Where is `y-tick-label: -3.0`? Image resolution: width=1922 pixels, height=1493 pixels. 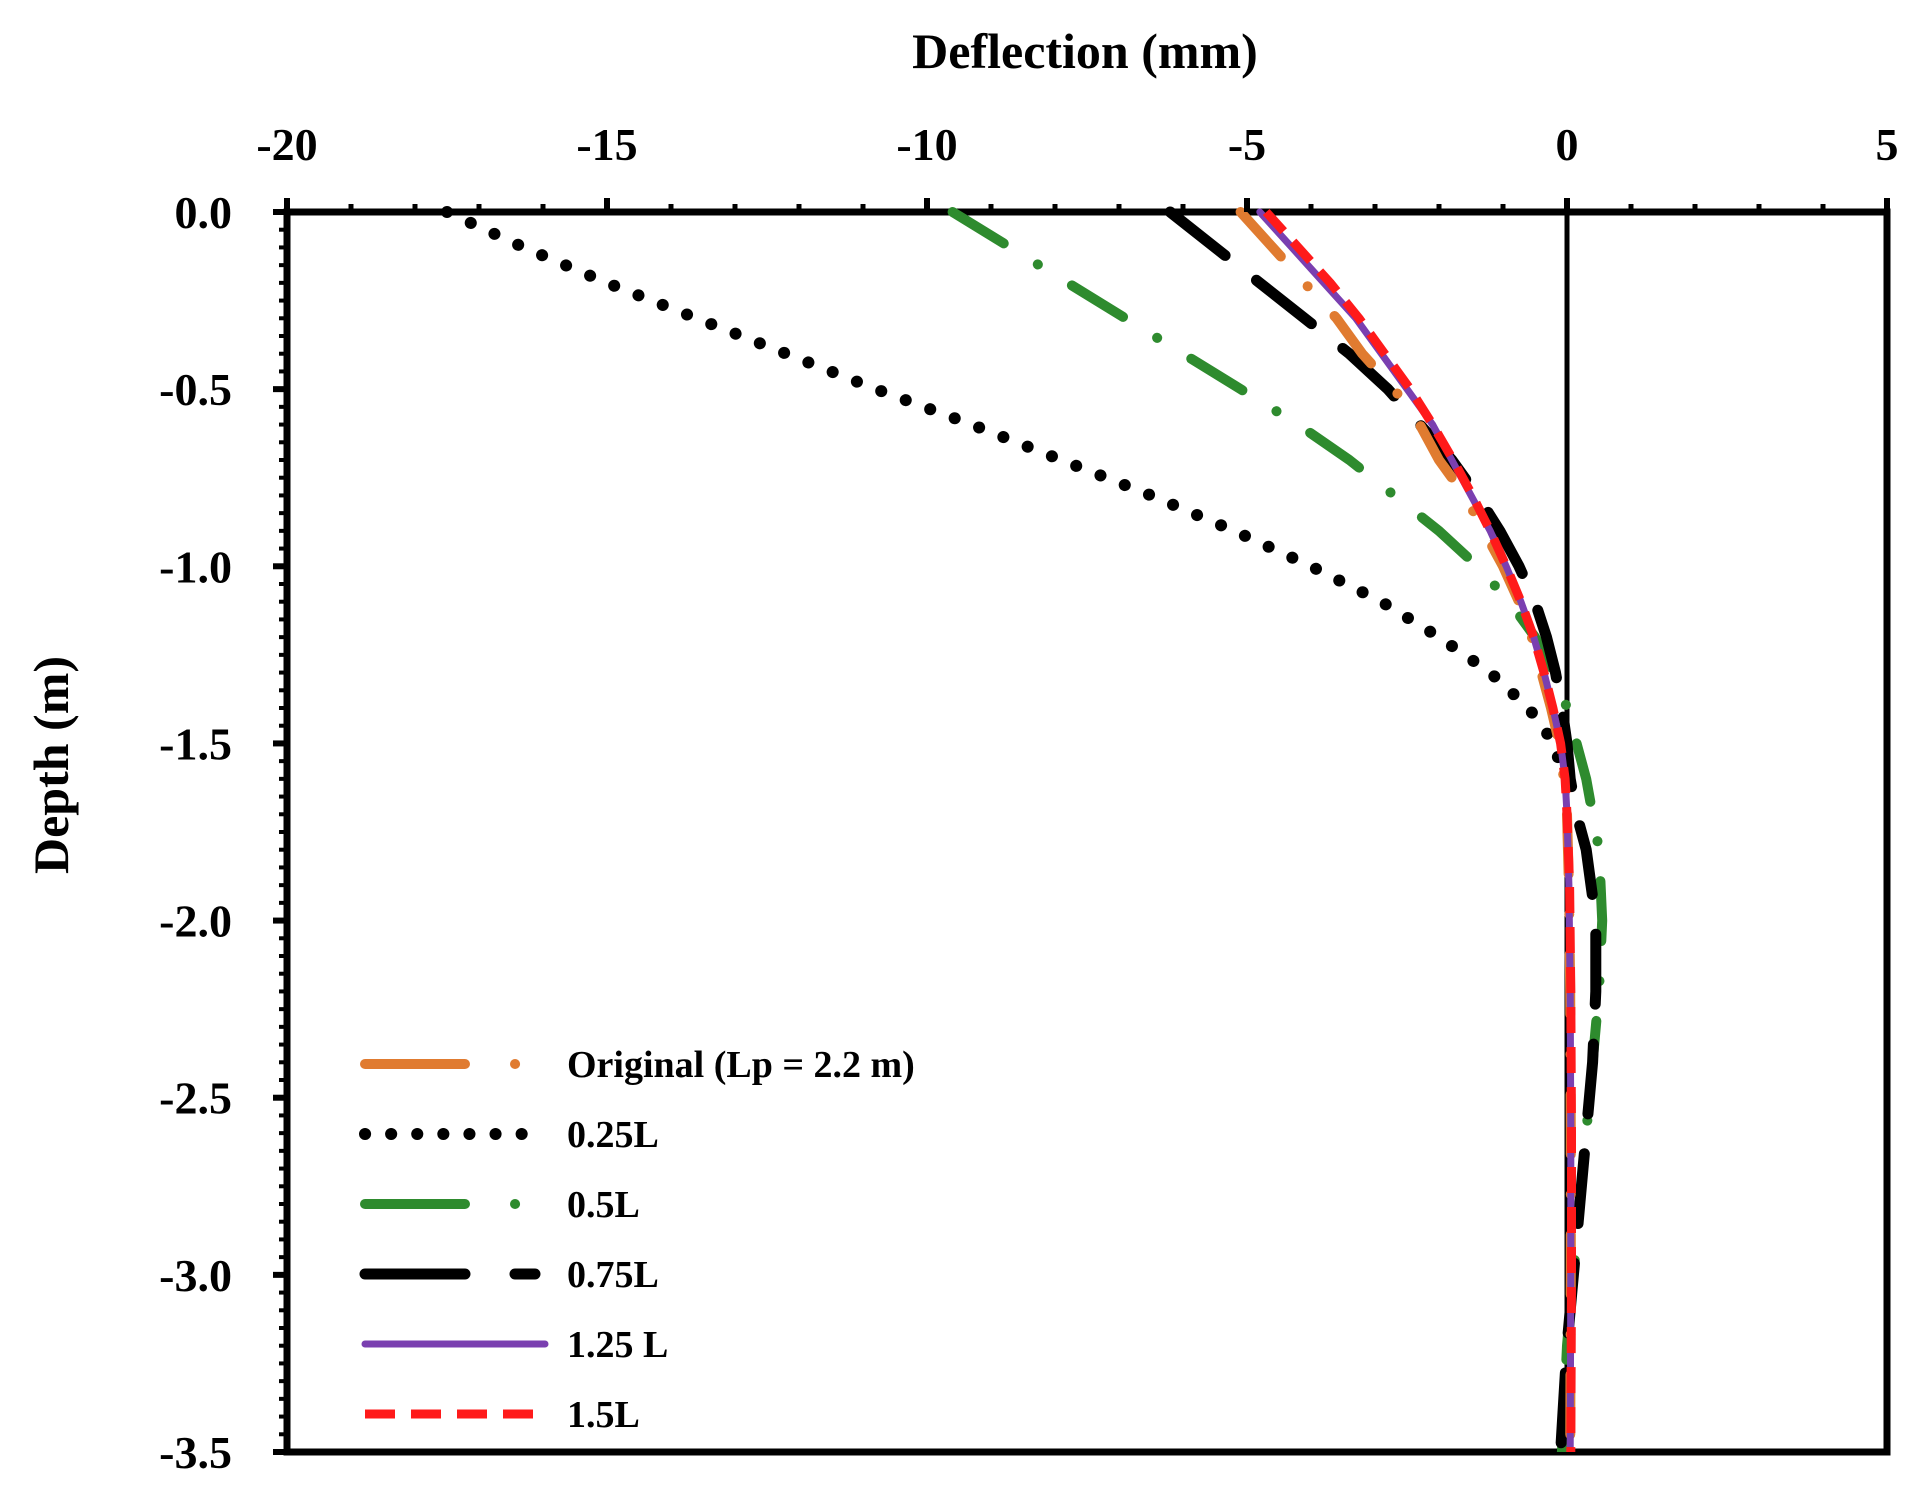
y-tick-label: -3.0 is located at coordinates (195, 1275).